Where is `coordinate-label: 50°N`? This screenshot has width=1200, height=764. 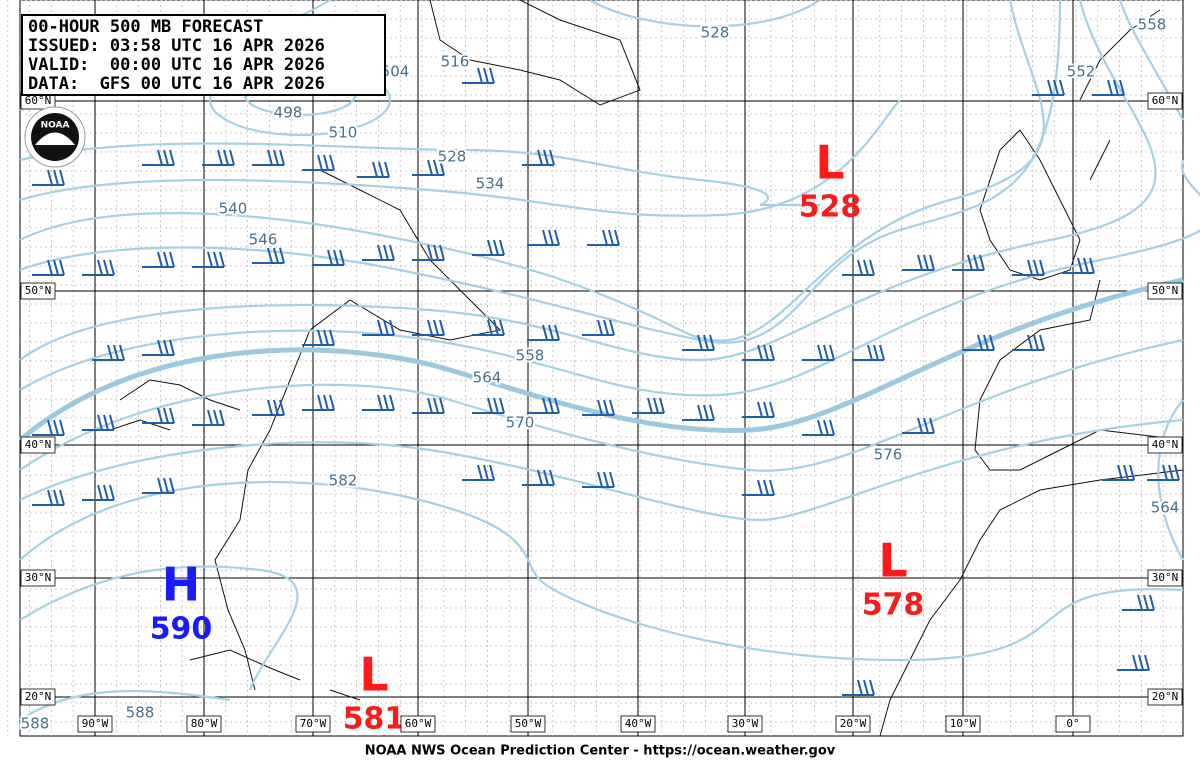 coordinate-label: 50°N is located at coordinates (38, 290).